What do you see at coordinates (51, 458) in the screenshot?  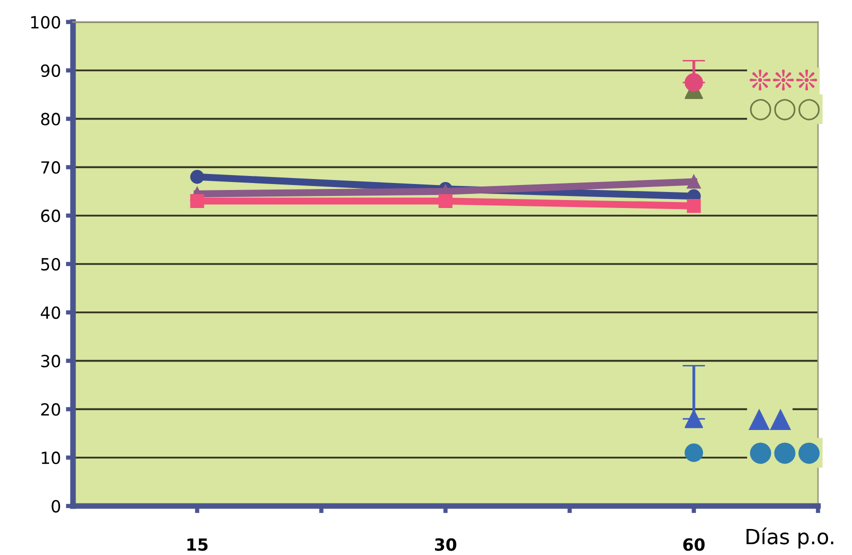 I see `y-tick-label: 10` at bounding box center [51, 458].